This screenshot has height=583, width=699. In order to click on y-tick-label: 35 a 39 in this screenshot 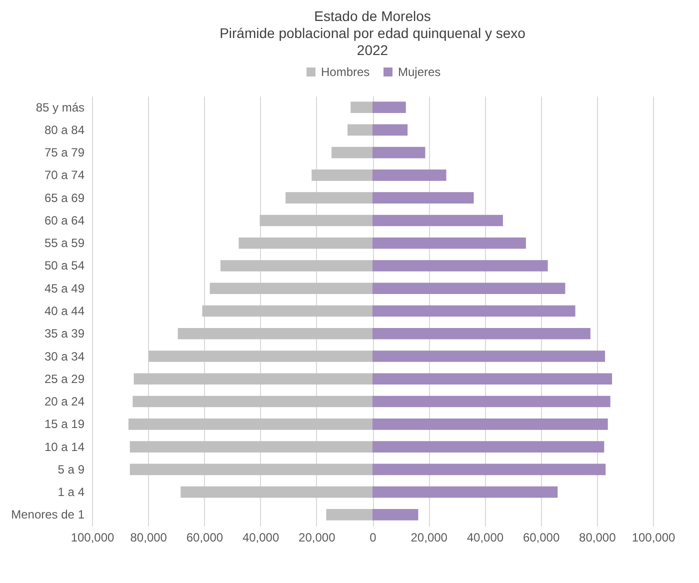, I will do `click(64, 333)`.